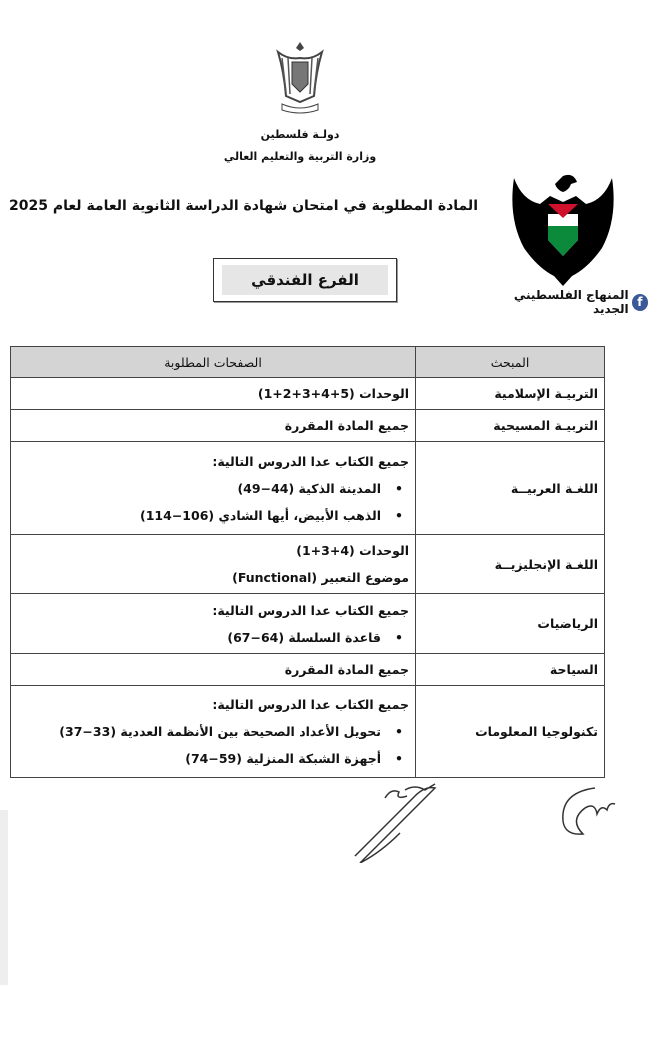 The width and height of the screenshot is (666, 1044). Describe the element at coordinates (571, 302) in the screenshot. I see `brand-name: المنهاج الفلسطيني الجديد` at that location.